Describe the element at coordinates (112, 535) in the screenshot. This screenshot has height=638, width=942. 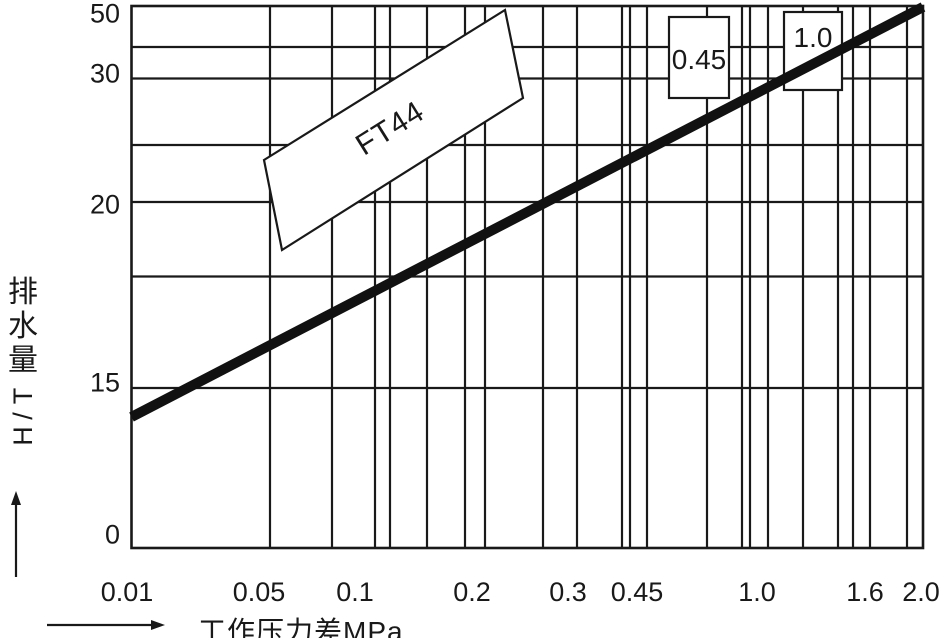
I see `y-tick-label: 0` at that location.